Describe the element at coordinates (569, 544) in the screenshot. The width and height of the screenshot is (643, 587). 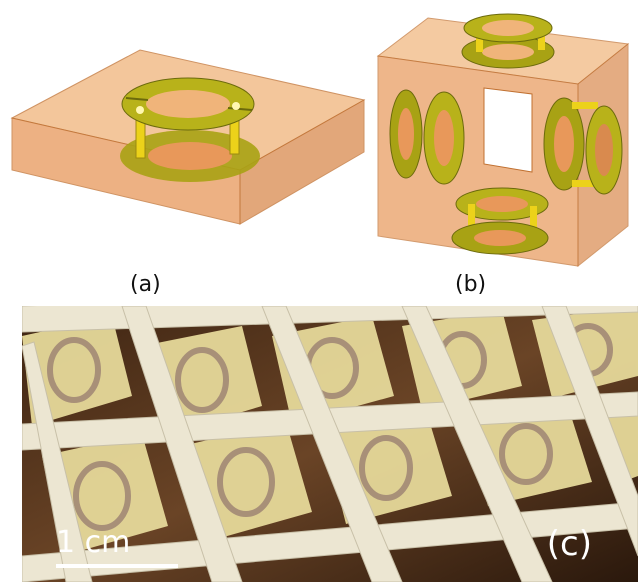
I see `panel-c-label: (c)` at that location.